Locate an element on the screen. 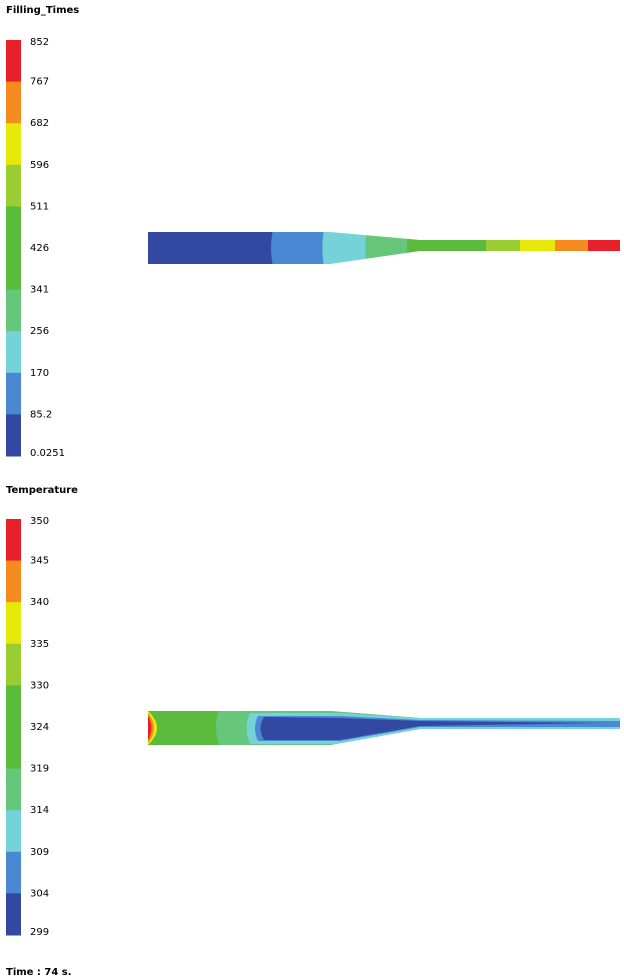  legend-label: 309 is located at coordinates (39, 852).